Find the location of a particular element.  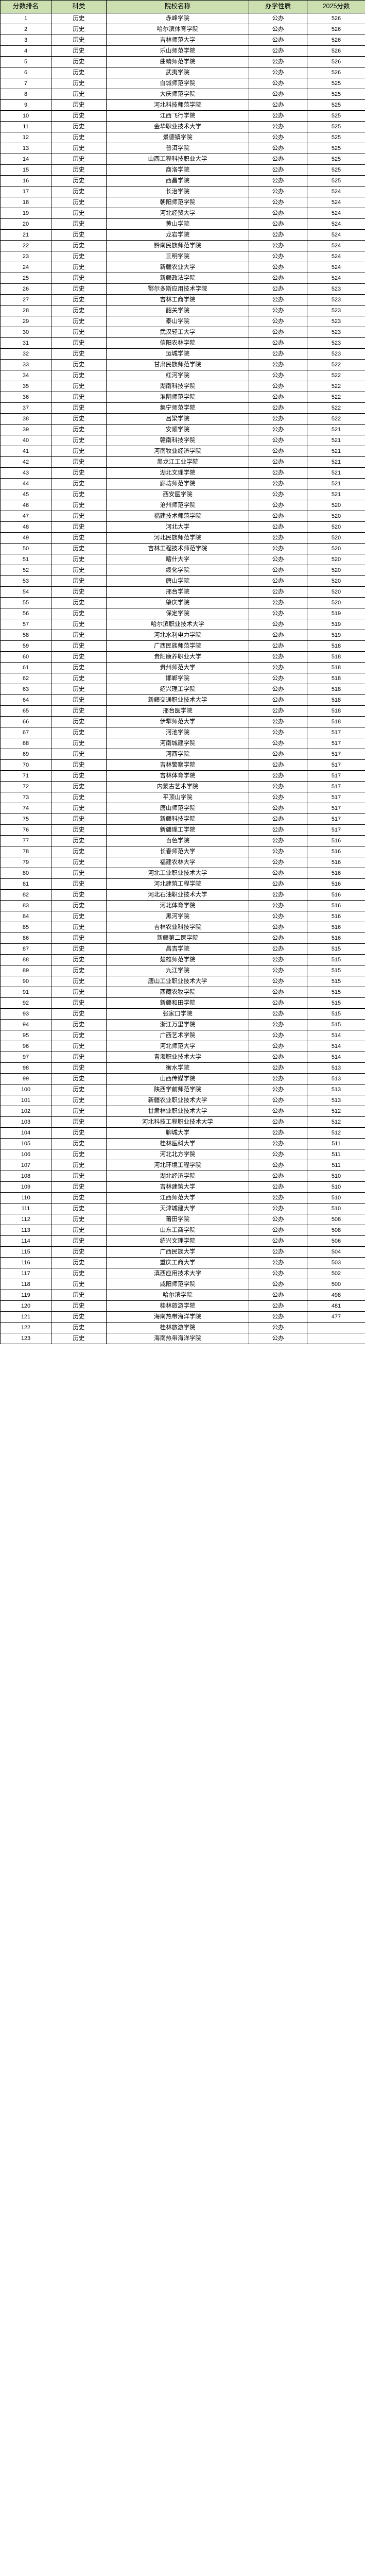

table-row: 8 历史 大庆师范学院 公办 525 is located at coordinates (182, 95).